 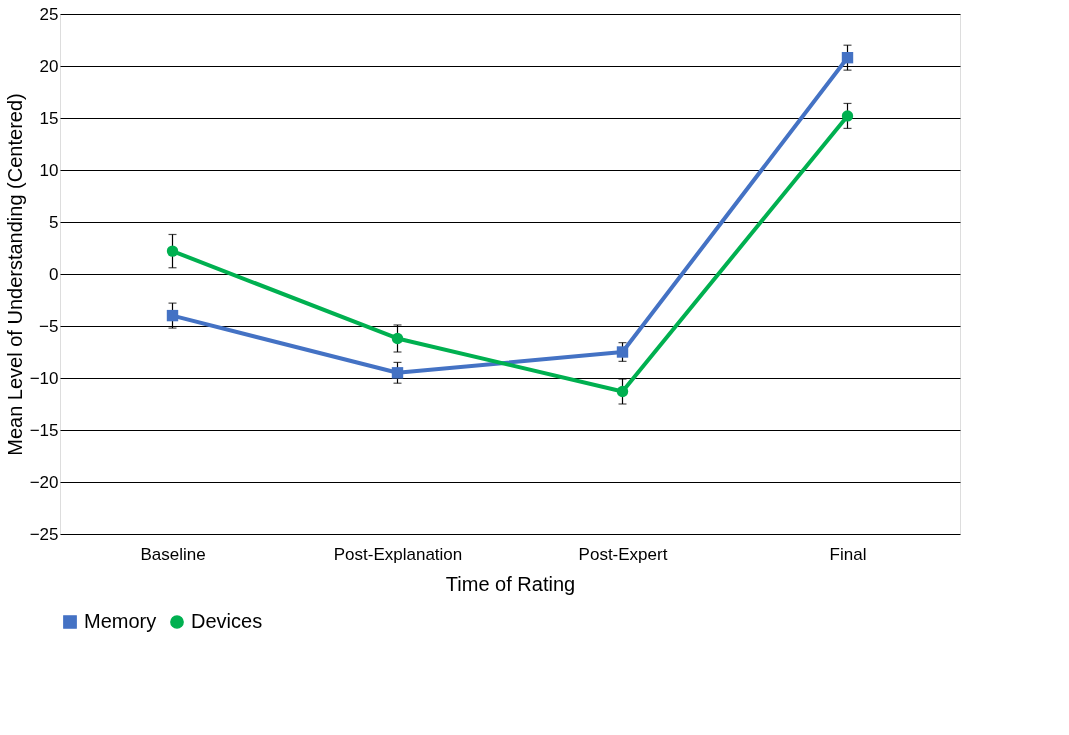 I want to click on y-tick-label: 25, so click(x=49, y=14).